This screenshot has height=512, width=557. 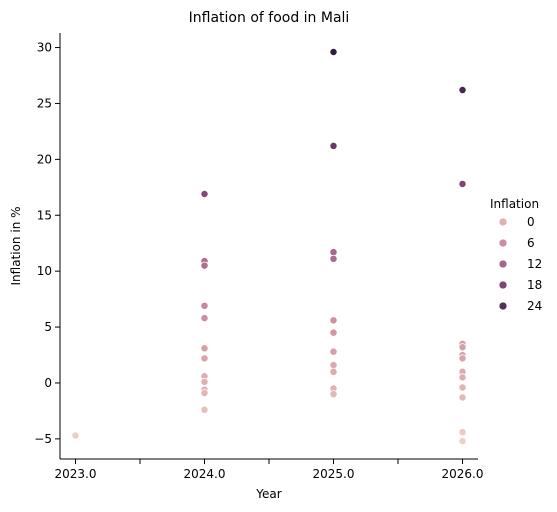 What do you see at coordinates (48, 327) in the screenshot?
I see `y-tick-label: 5` at bounding box center [48, 327].